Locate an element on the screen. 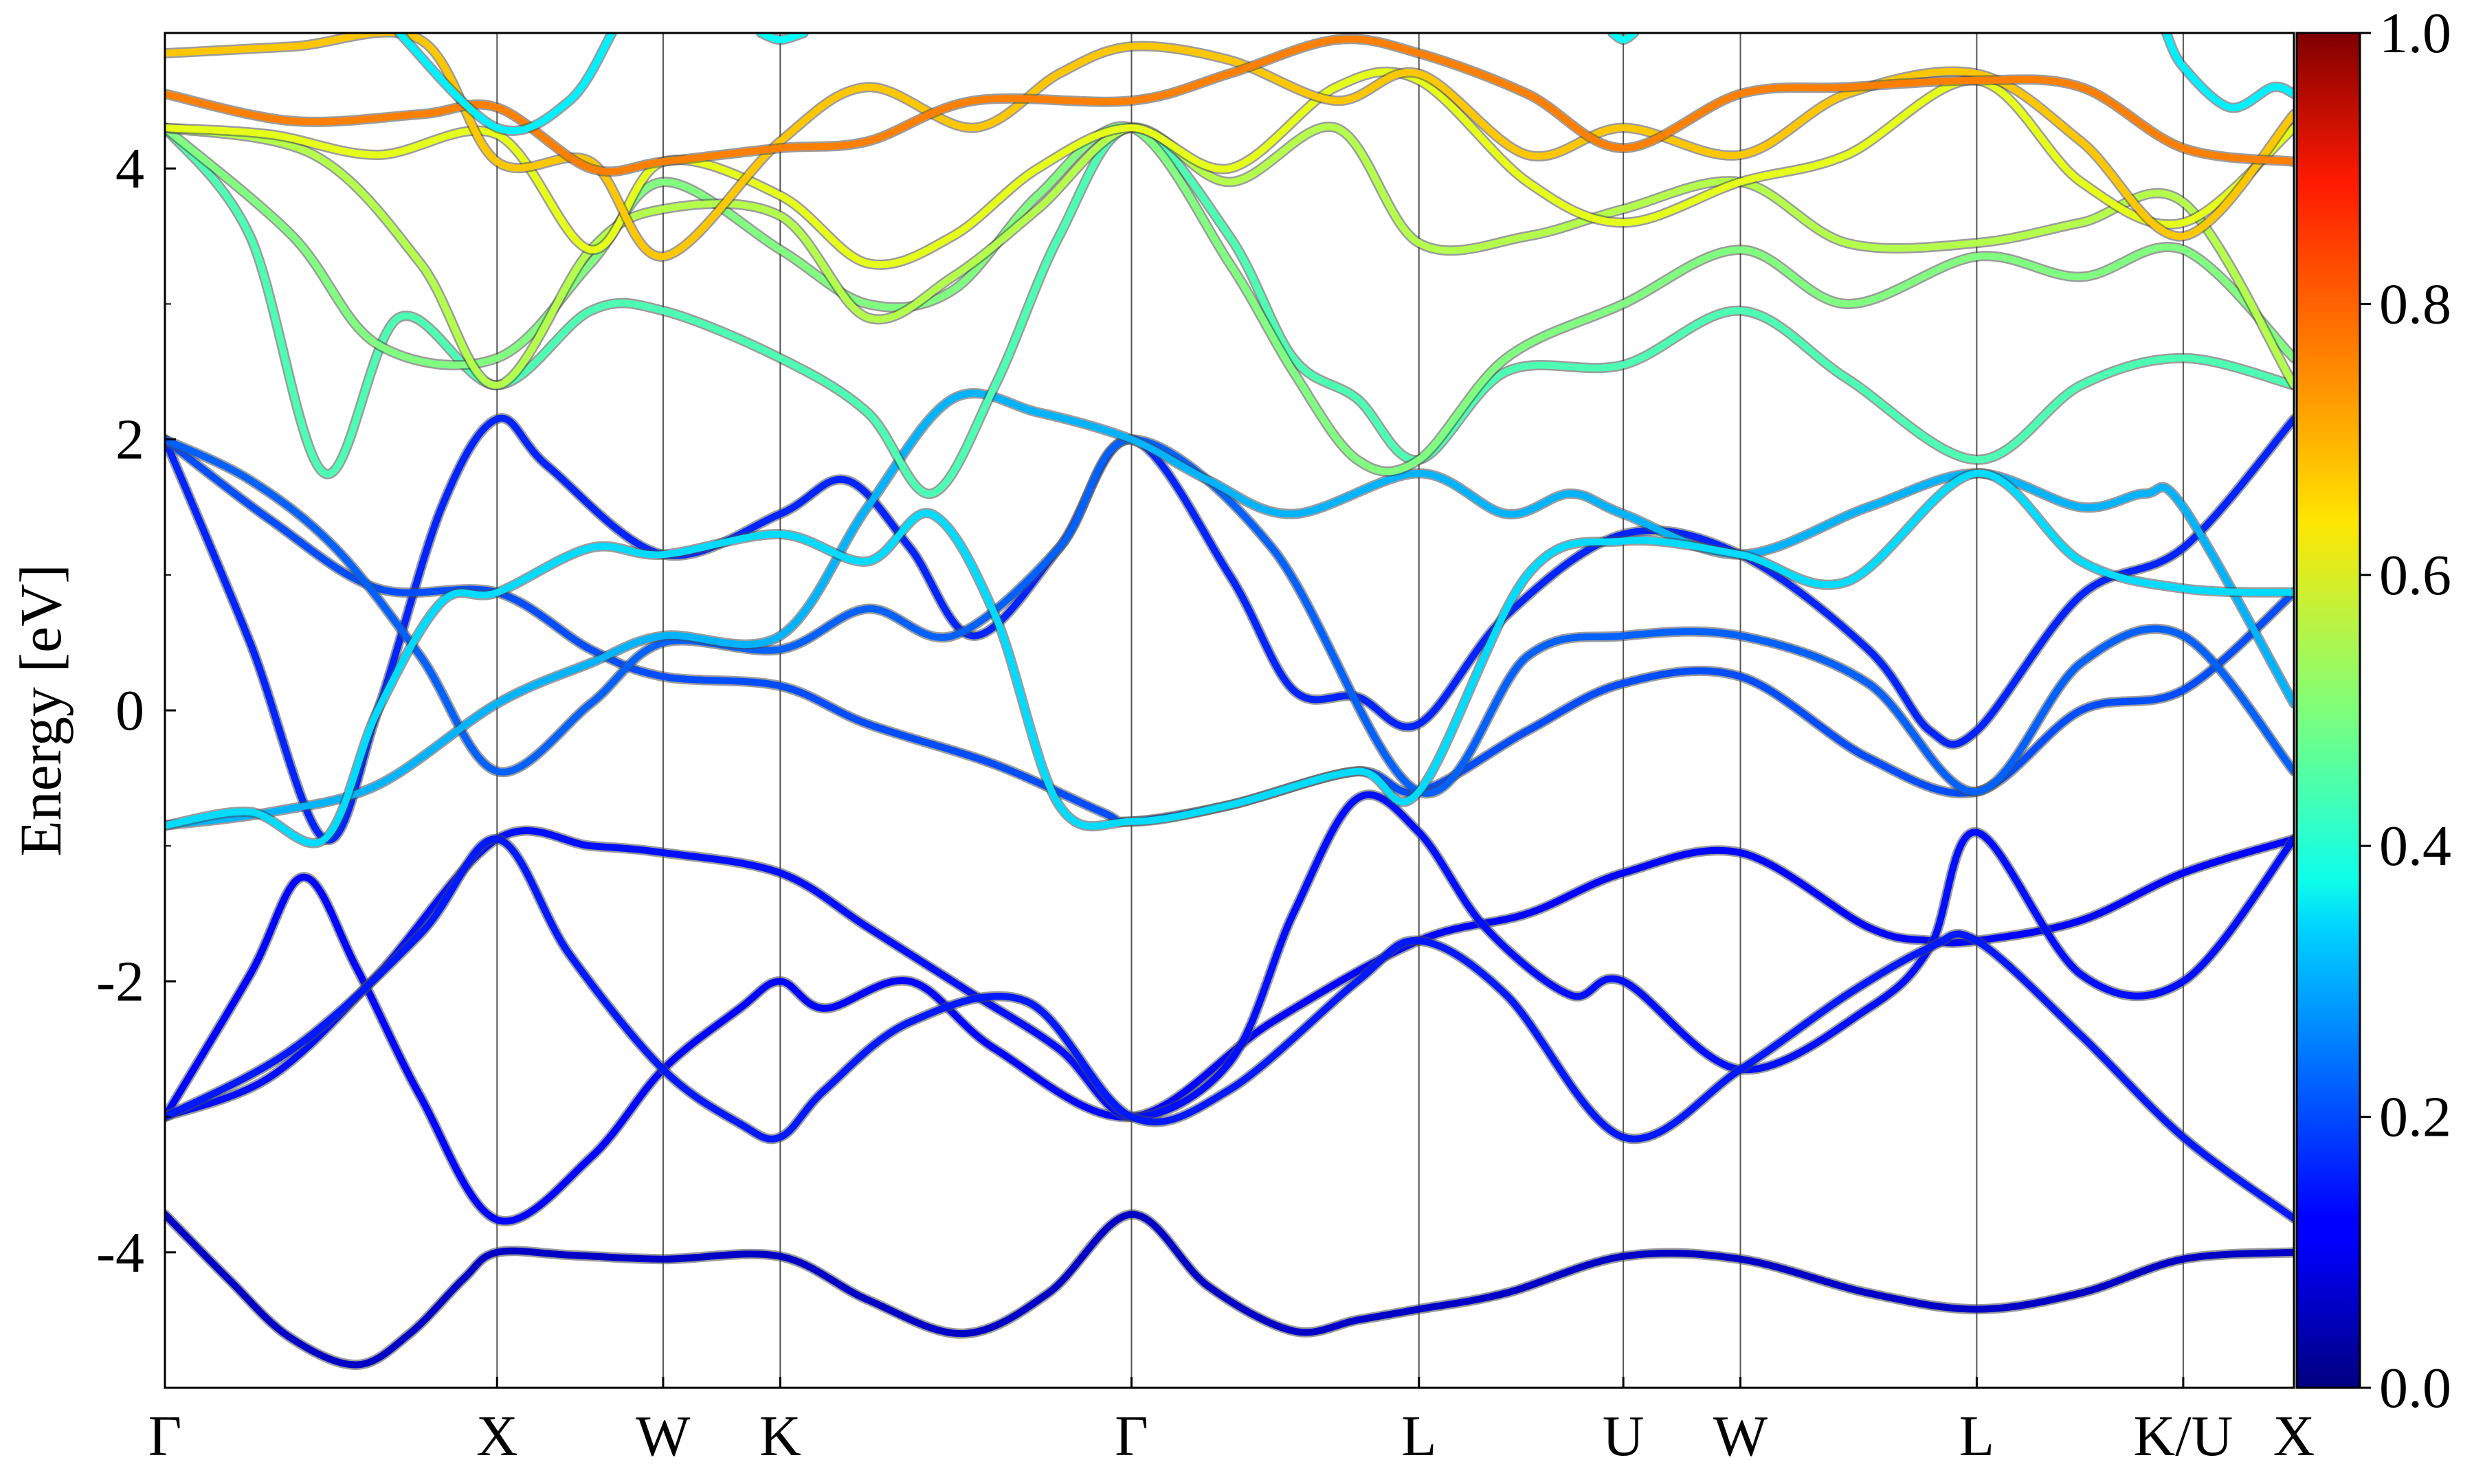 This screenshot has height=1484, width=2474. colorbar-tick-label: 0.8 is located at coordinates (2415, 304).